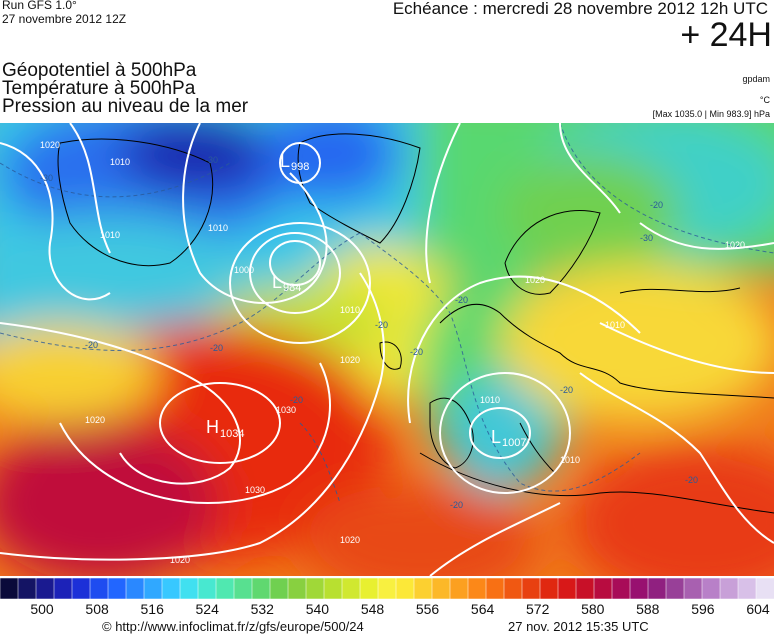 This screenshot has height=638, width=774. Describe the element at coordinates (764, 100) in the screenshot. I see `unit-celsius: °C` at that location.